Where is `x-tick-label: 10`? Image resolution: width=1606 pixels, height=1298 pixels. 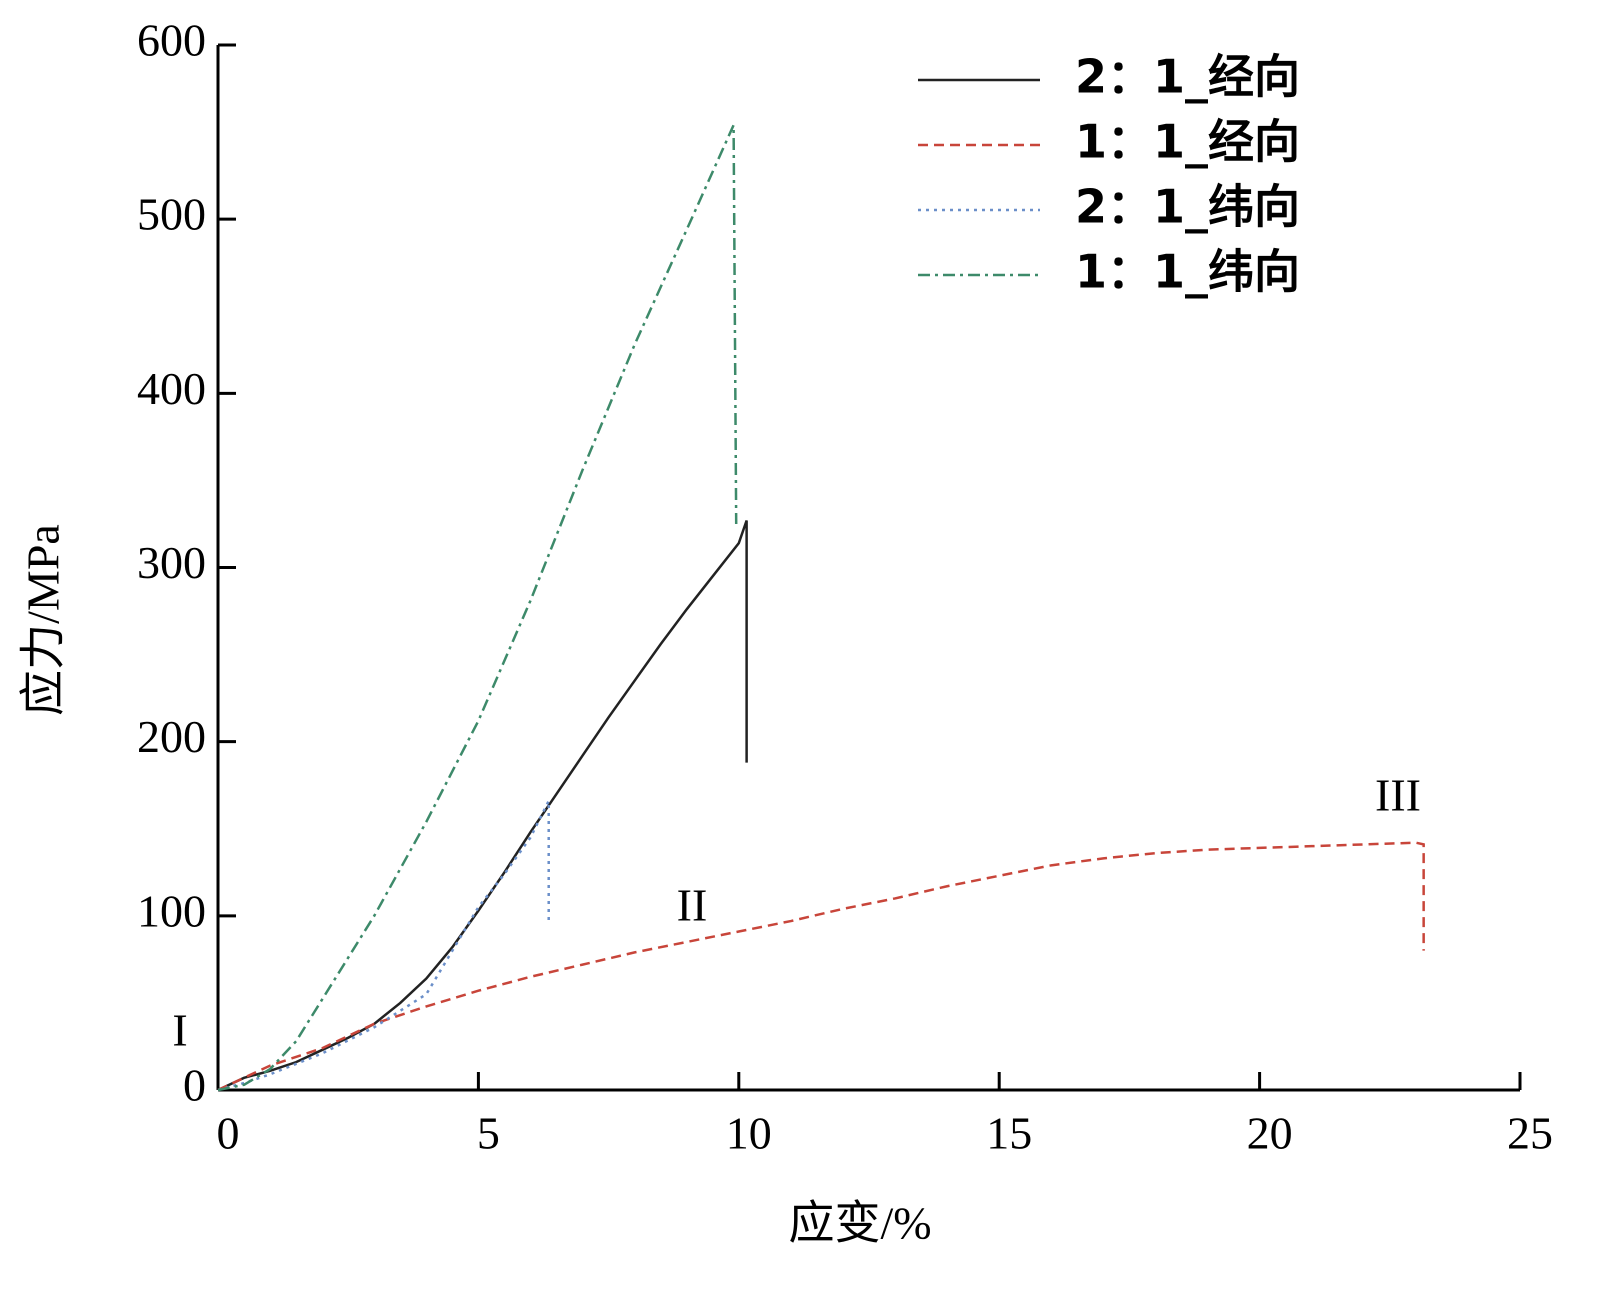
x-tick-label: 10 is located at coordinates (749, 1133).